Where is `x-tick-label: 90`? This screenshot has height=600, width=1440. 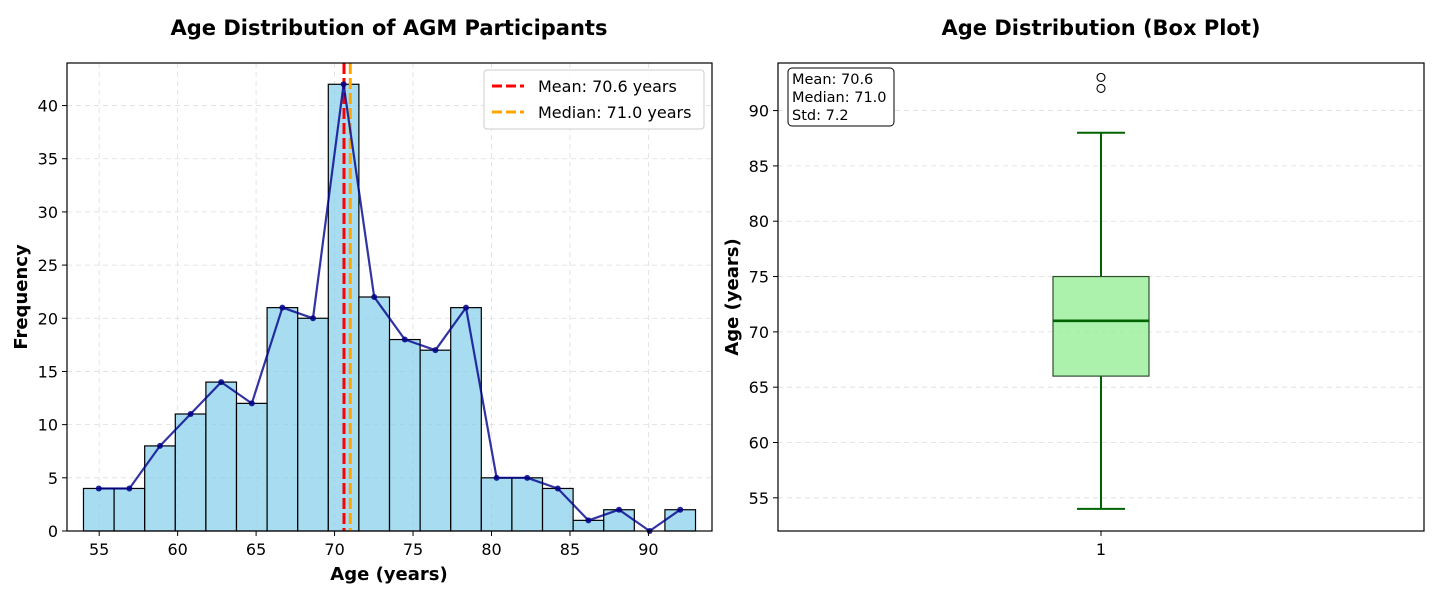 x-tick-label: 90 is located at coordinates (648, 549).